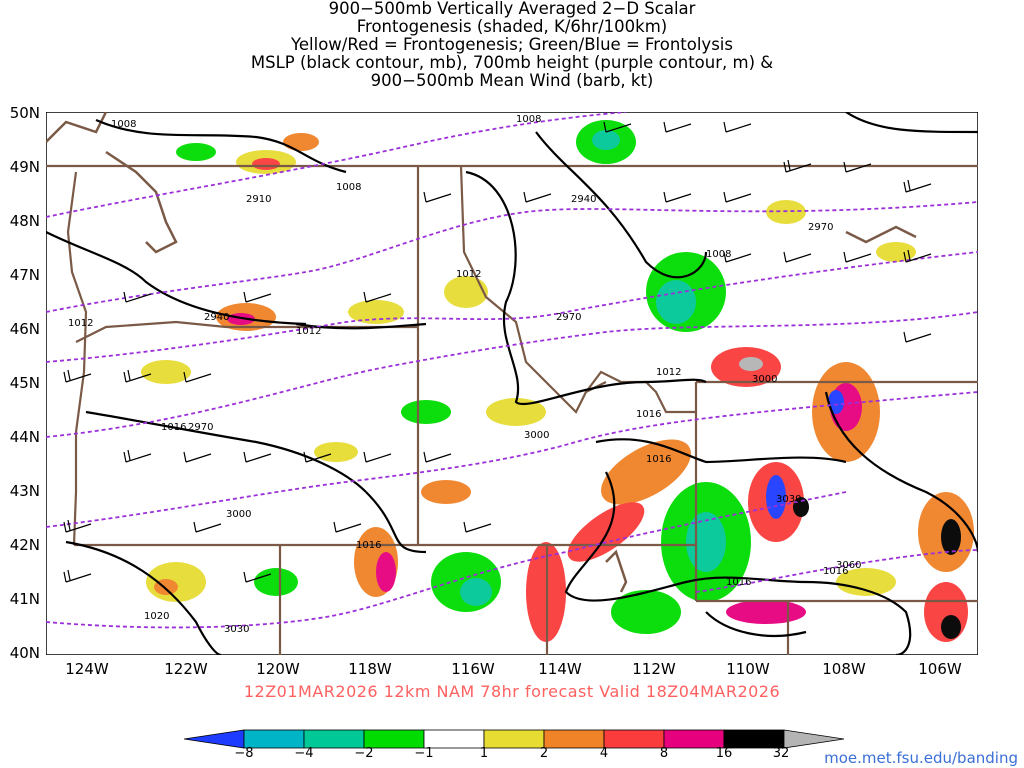  Describe the element at coordinates (24, 383) in the screenshot. I see `lat-label: 45N` at that location.